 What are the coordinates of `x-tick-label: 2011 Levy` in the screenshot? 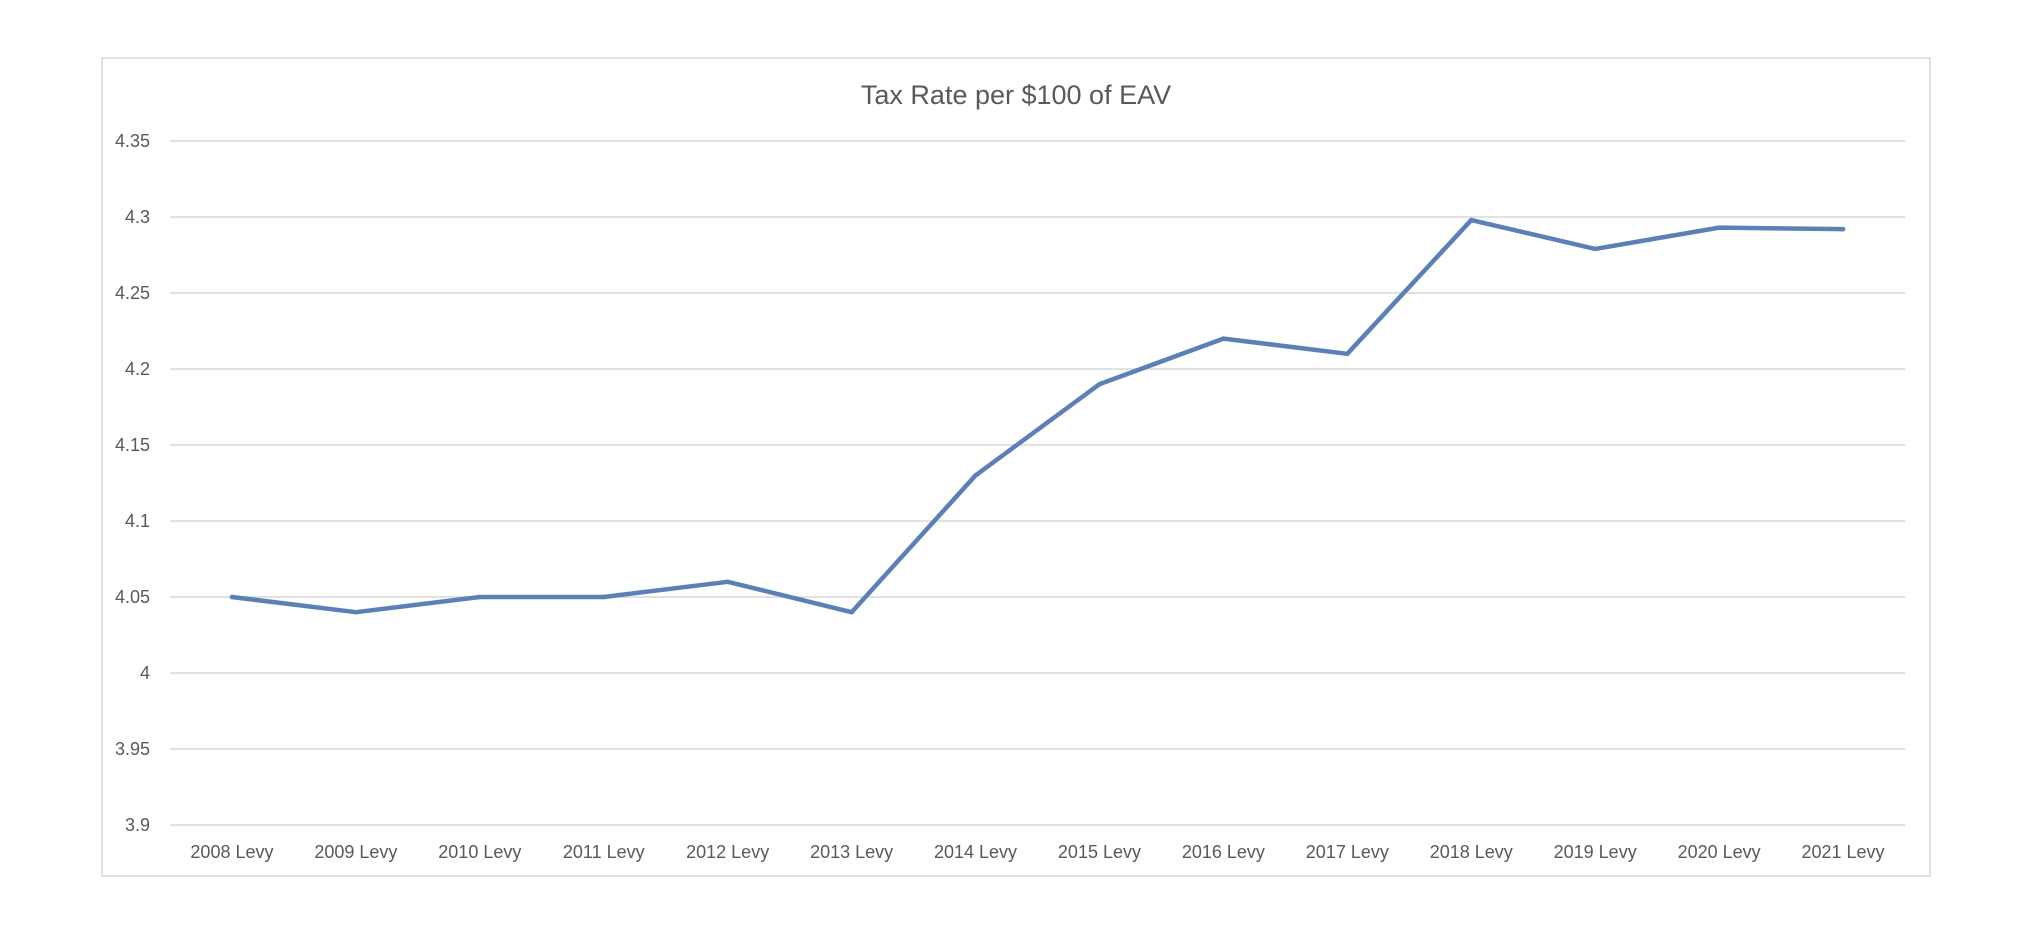 It's located at (604, 852).